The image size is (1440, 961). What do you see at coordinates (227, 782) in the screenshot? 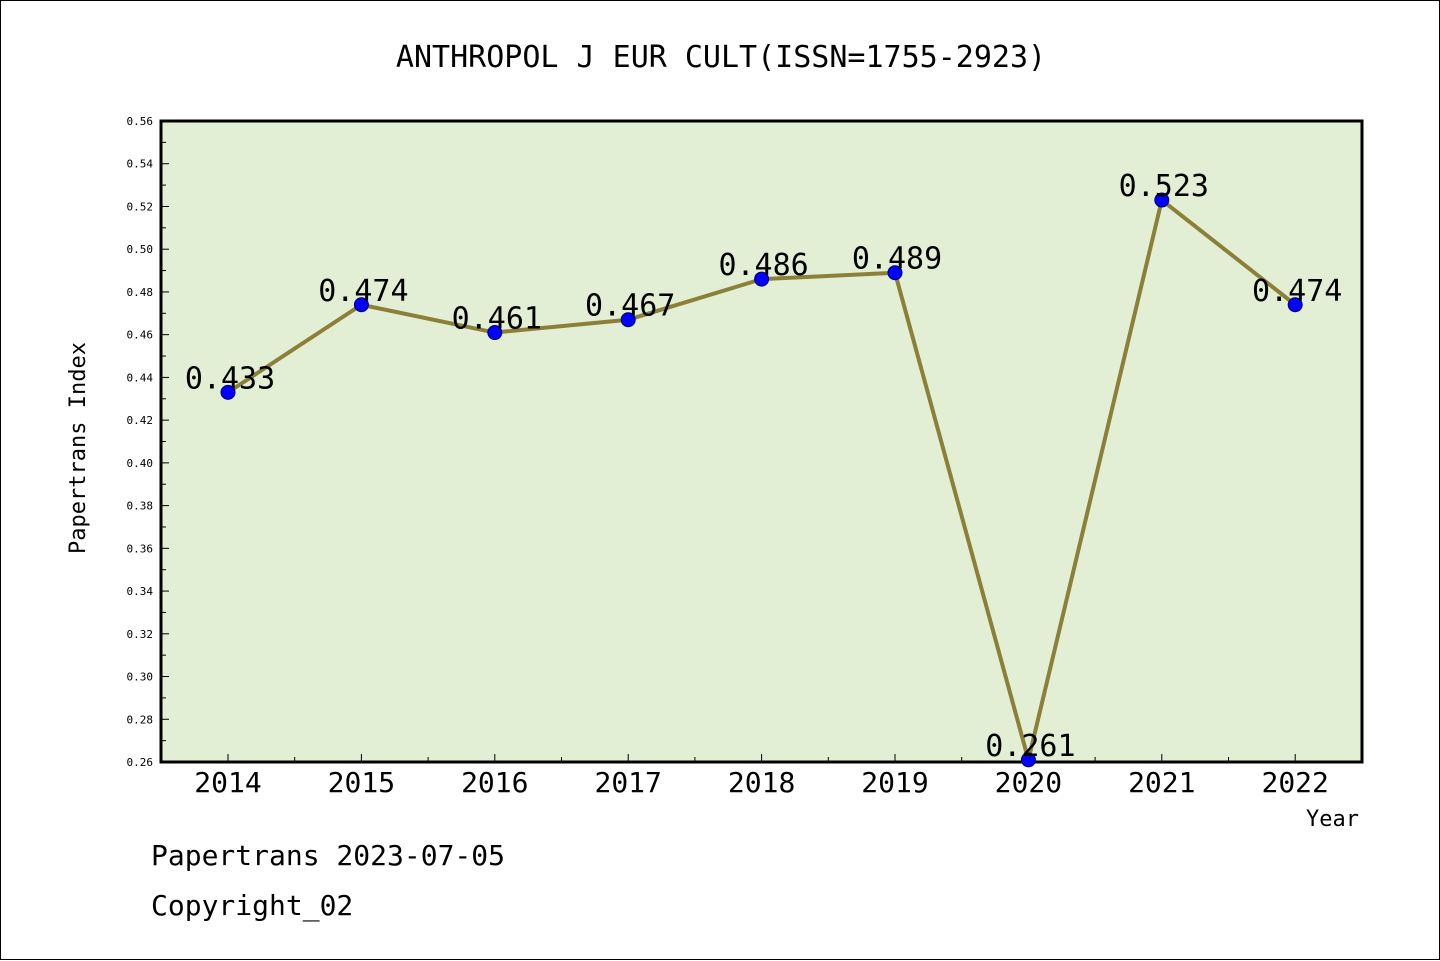
I see `x-tick-label: 2014` at bounding box center [227, 782].